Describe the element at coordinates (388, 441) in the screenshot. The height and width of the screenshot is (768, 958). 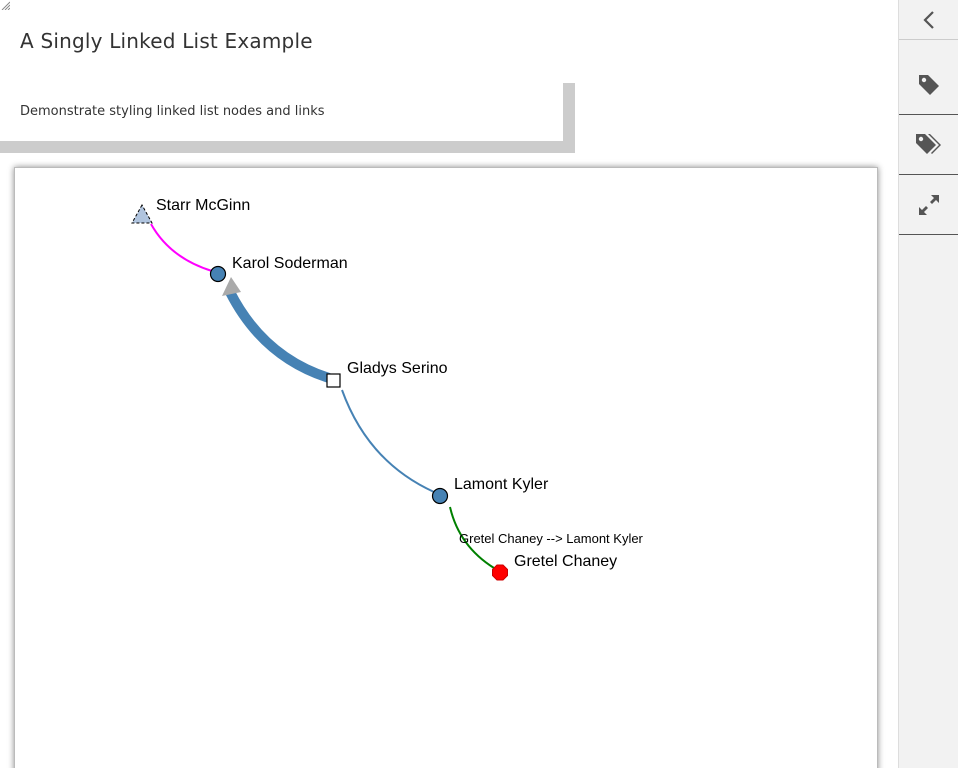
I see `link-lamont-to-gladys` at that location.